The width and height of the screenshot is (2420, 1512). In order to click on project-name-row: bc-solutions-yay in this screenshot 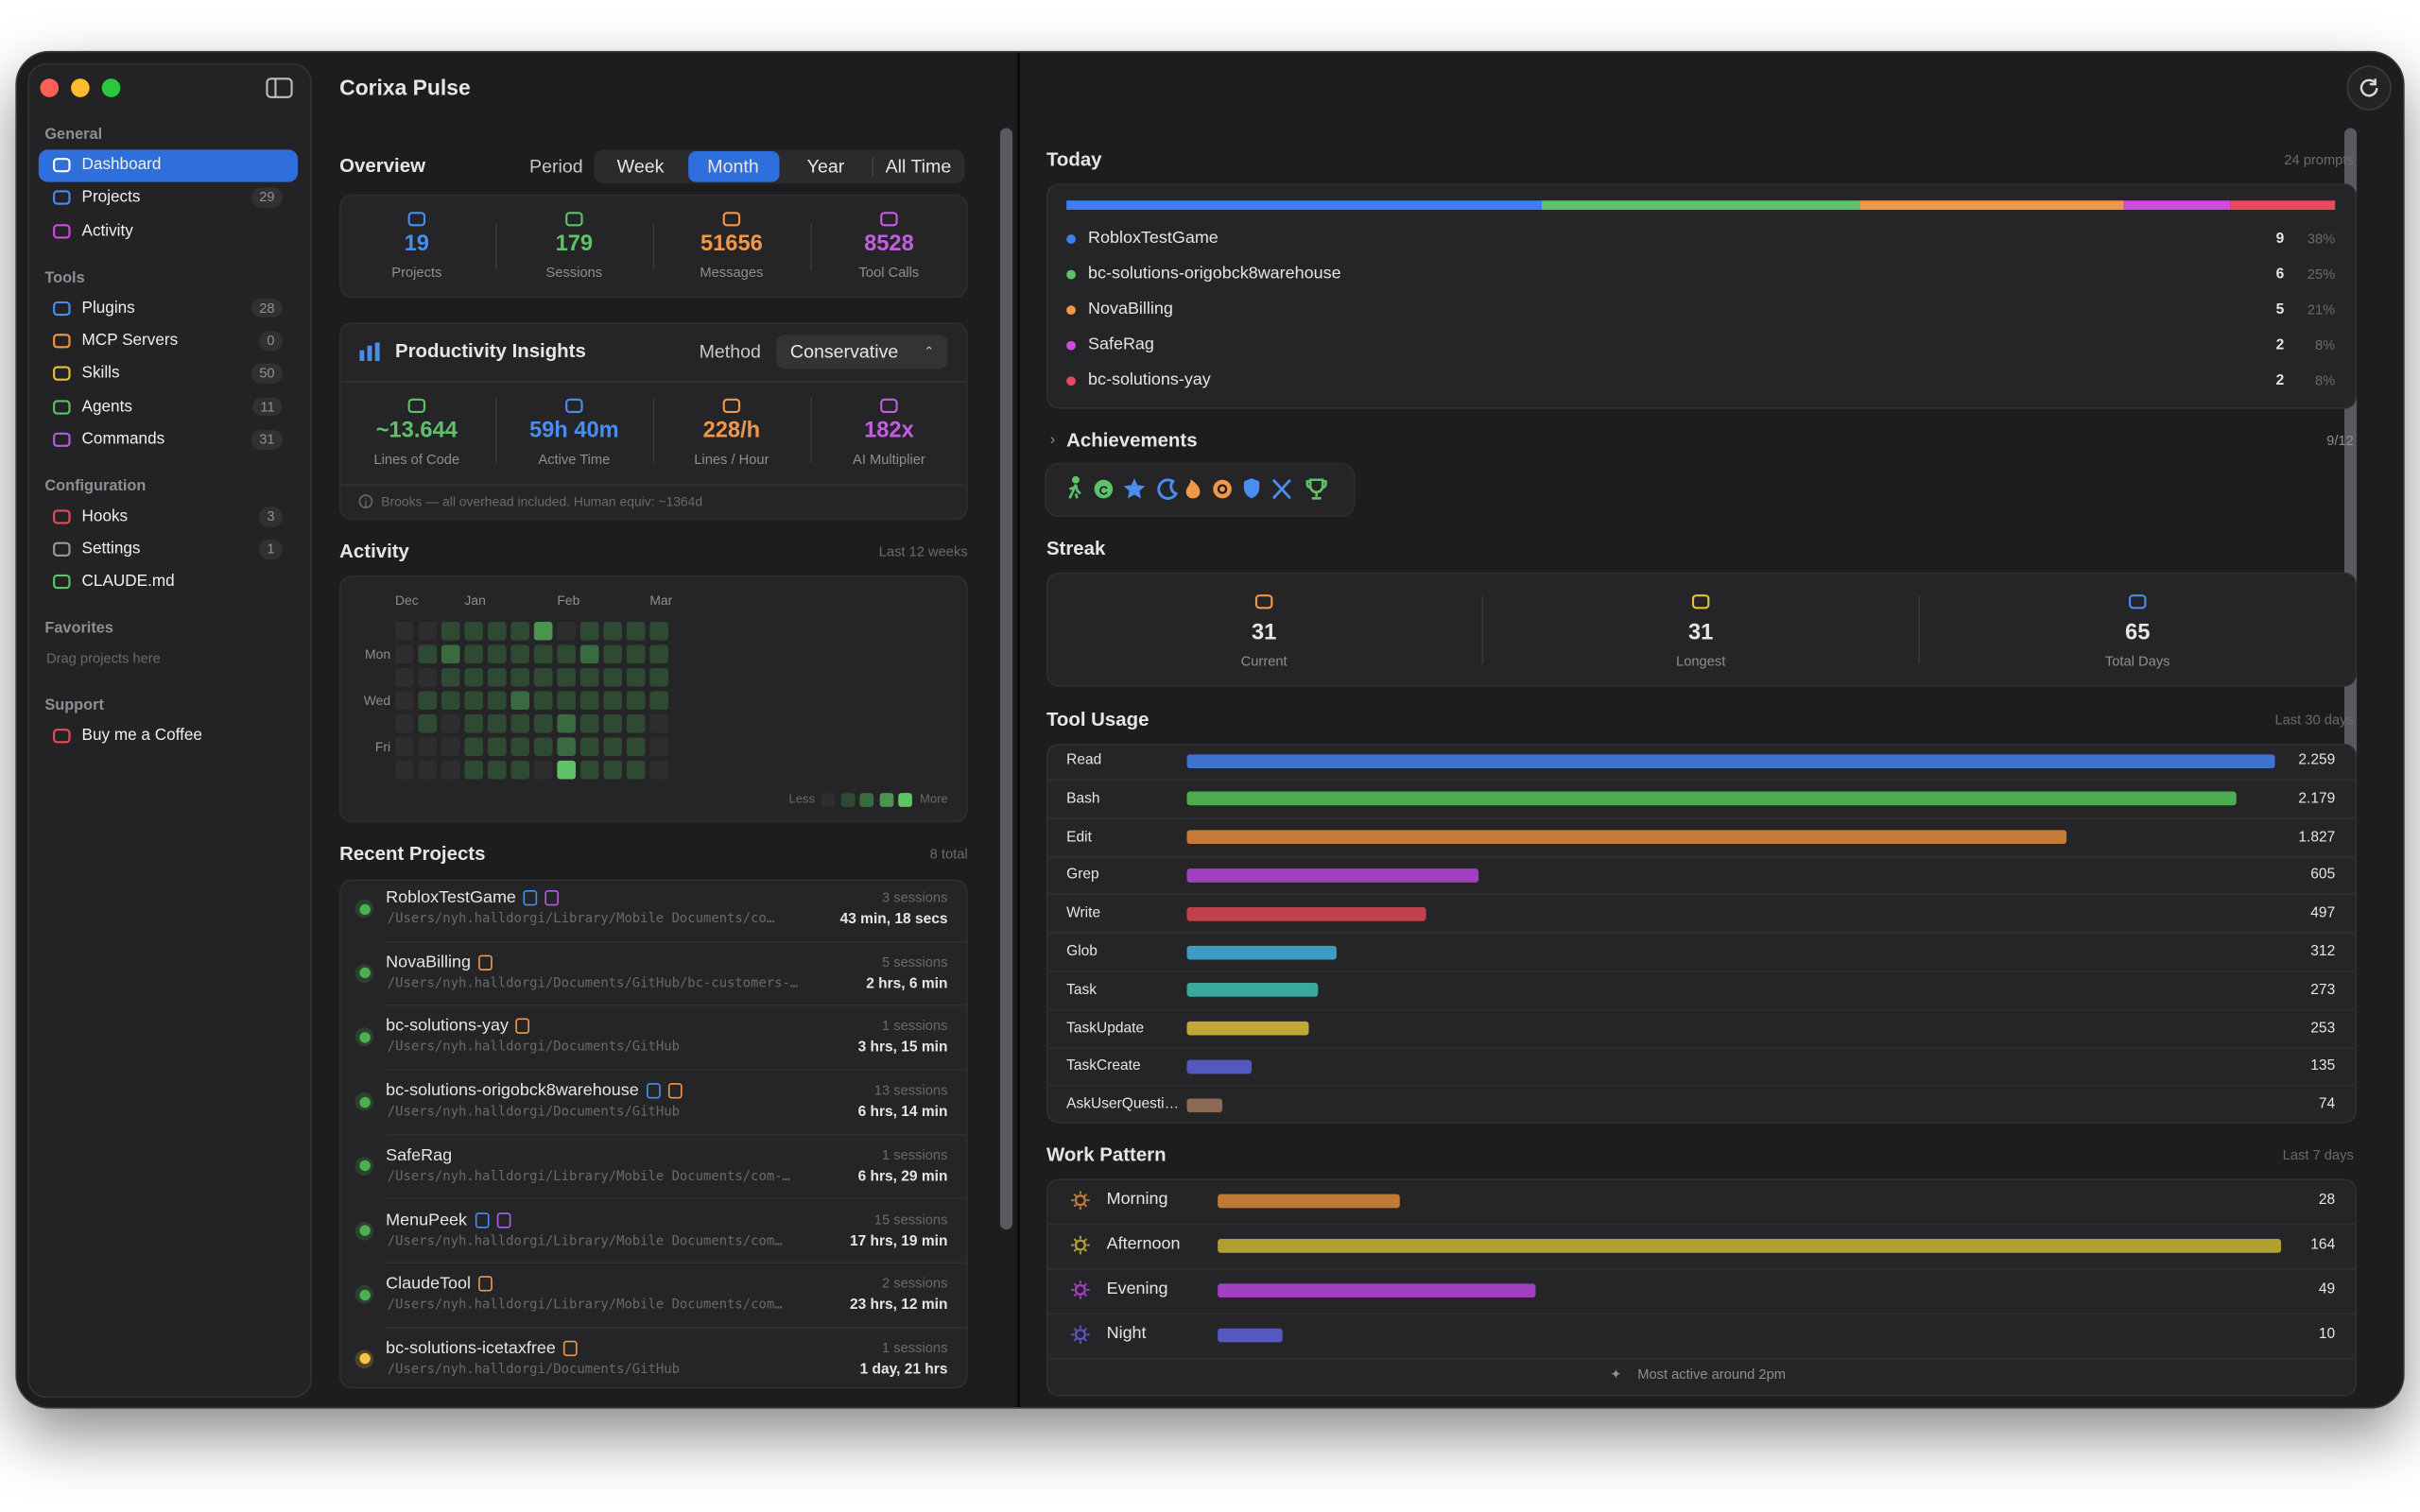, I will do `click(617, 1027)`.